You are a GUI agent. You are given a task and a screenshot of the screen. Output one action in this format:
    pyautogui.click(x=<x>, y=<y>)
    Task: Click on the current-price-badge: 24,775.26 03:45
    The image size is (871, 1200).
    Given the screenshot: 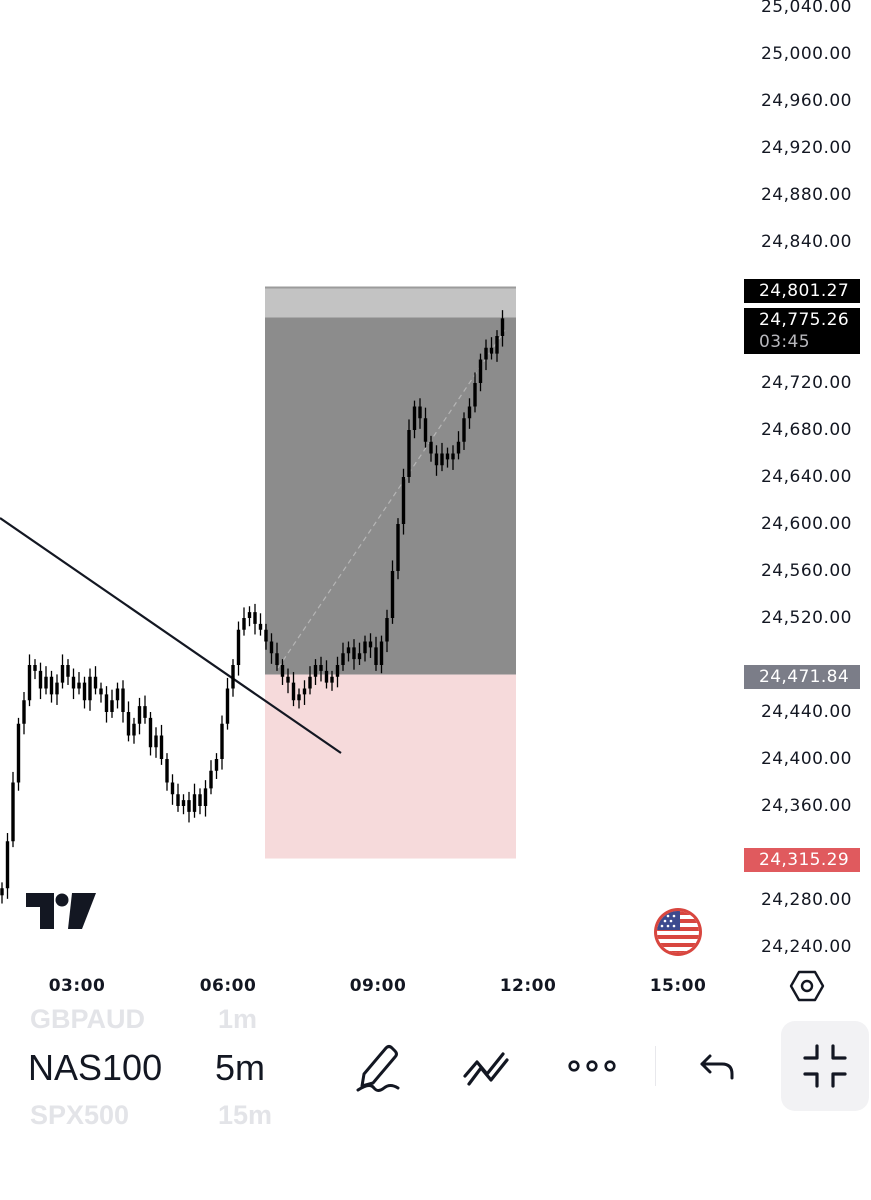 What is the action you would take?
    pyautogui.click(x=802, y=331)
    